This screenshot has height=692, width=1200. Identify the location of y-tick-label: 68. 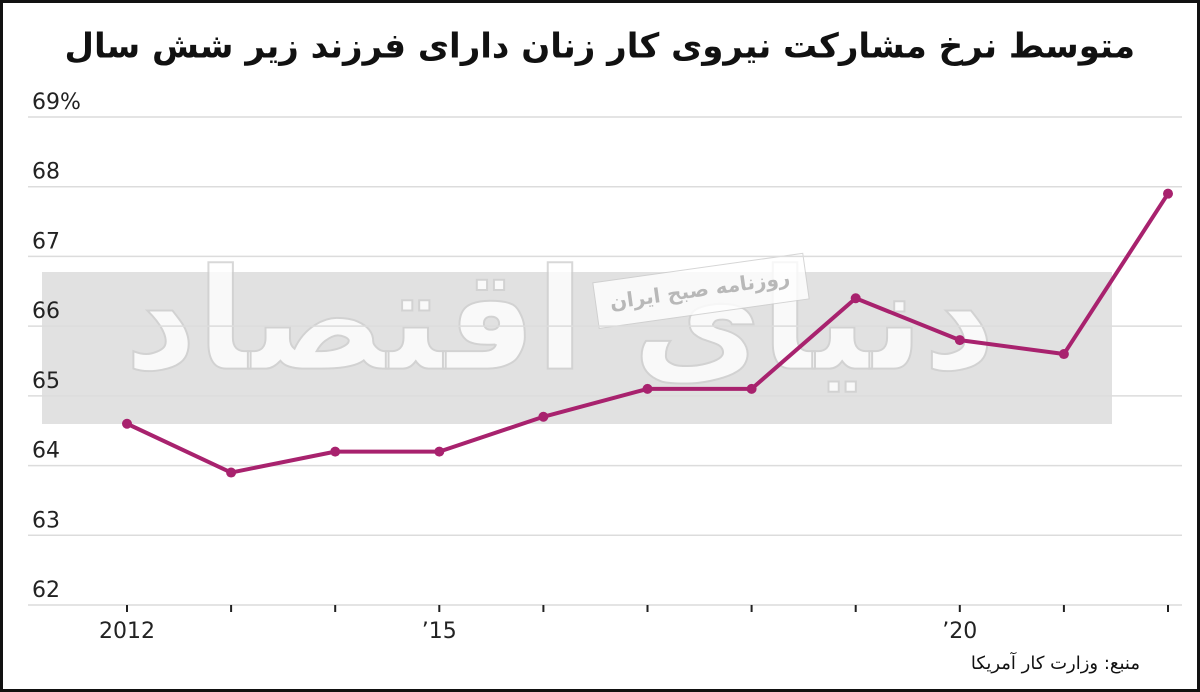
(46, 172).